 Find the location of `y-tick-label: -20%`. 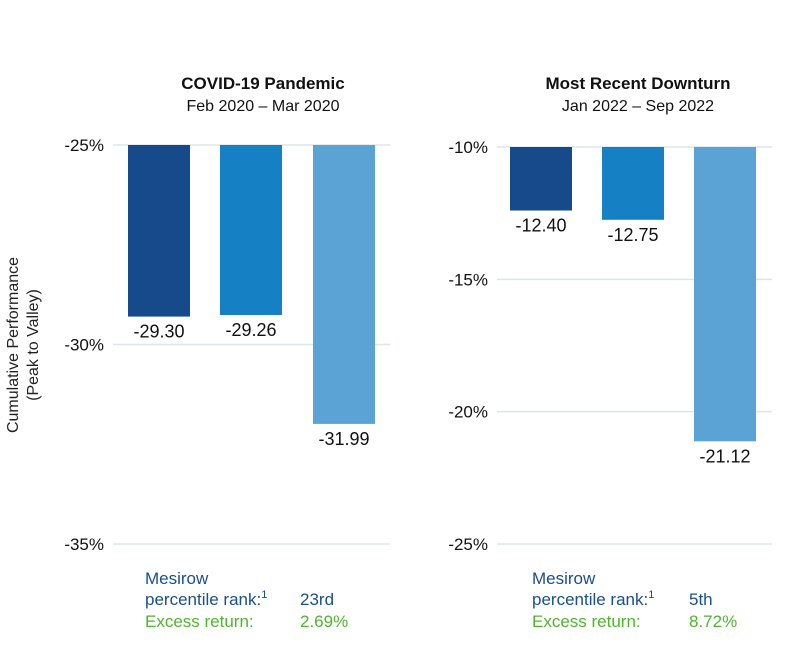

y-tick-label: -20% is located at coordinates (468, 412).